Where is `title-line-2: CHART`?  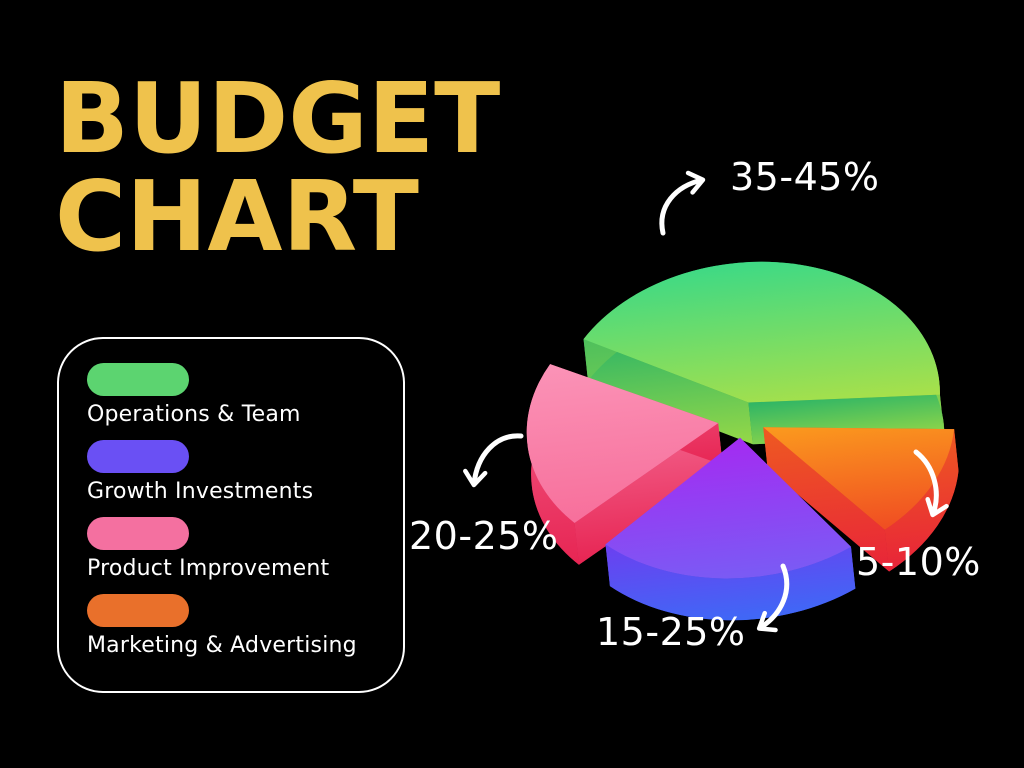
title-line-2: CHART is located at coordinates (237, 216).